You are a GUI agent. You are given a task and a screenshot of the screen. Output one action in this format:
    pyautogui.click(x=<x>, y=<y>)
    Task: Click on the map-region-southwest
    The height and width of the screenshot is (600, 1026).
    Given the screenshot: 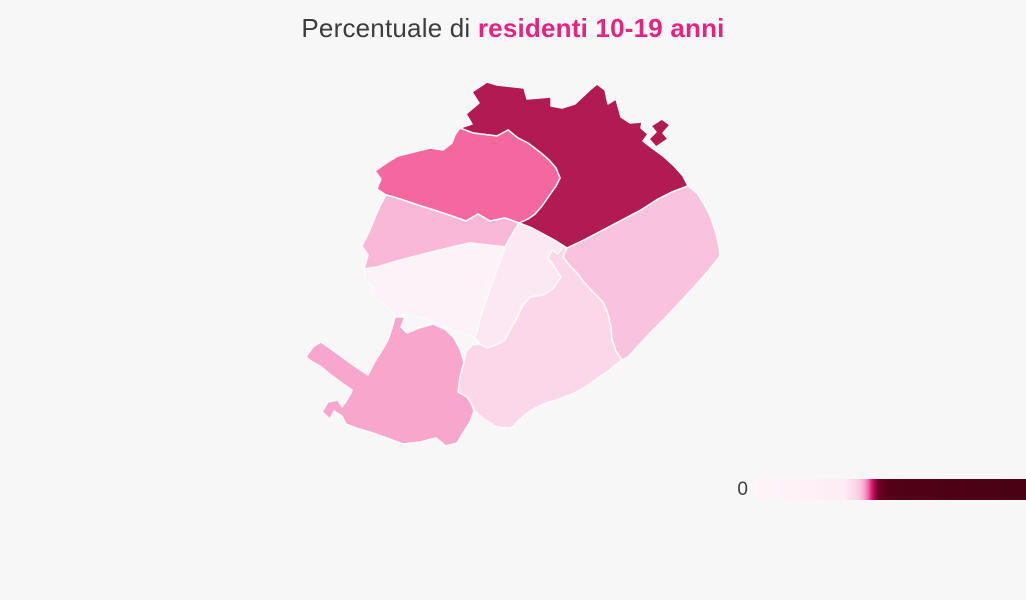 What is the action you would take?
    pyautogui.click(x=390, y=381)
    